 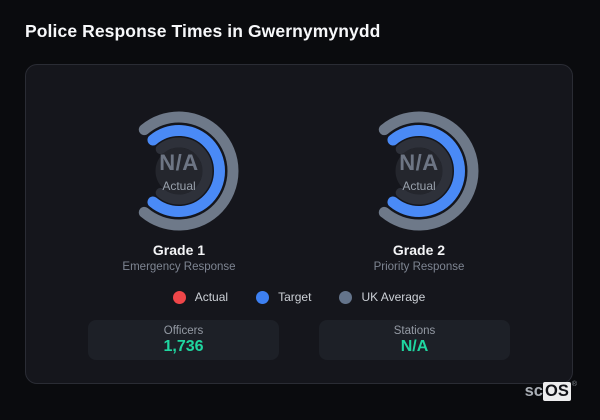 I want to click on legend-item-actual: Actual, so click(x=200, y=297).